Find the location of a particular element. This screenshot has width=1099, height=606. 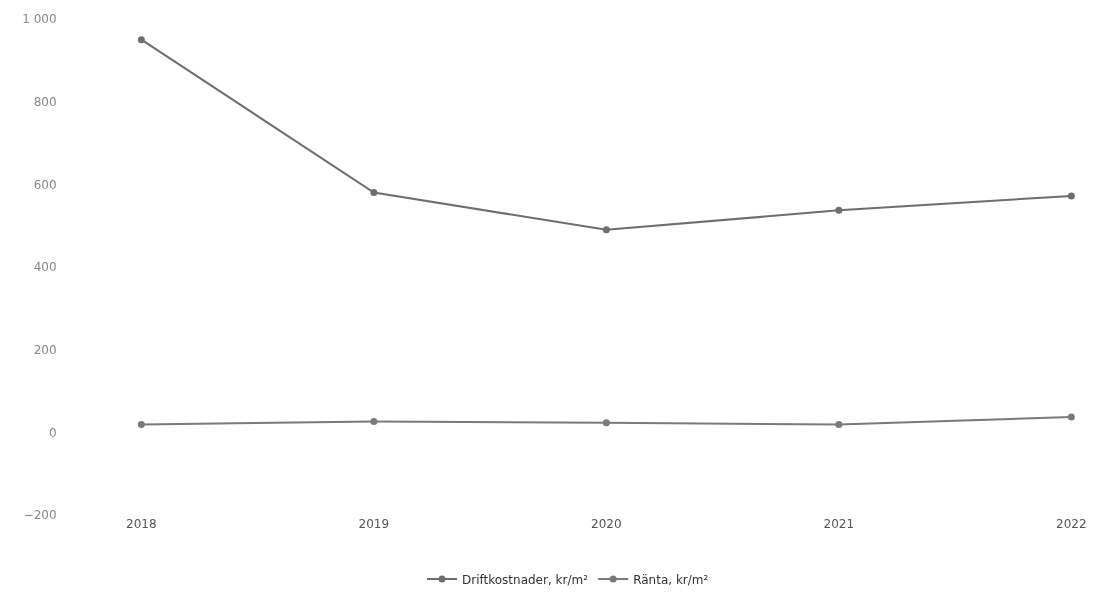

y-tick-label: 0 is located at coordinates (52, 432).